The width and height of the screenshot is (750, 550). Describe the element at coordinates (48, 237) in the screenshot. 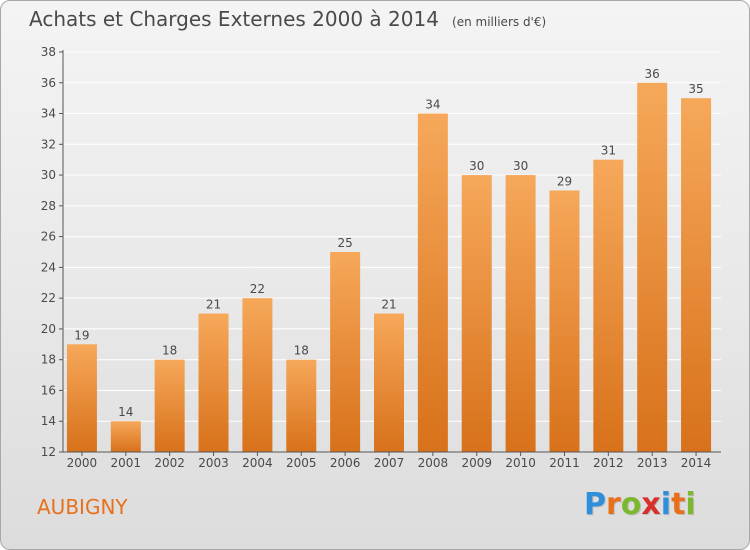

I see `y-tick-label: 26` at that location.